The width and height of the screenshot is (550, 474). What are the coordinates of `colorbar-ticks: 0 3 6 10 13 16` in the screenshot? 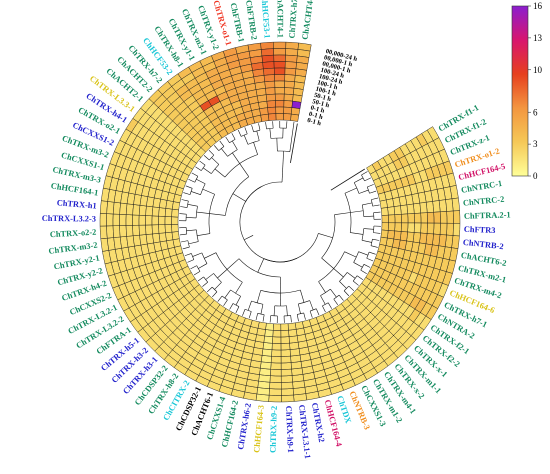 It's located at (535, 91).